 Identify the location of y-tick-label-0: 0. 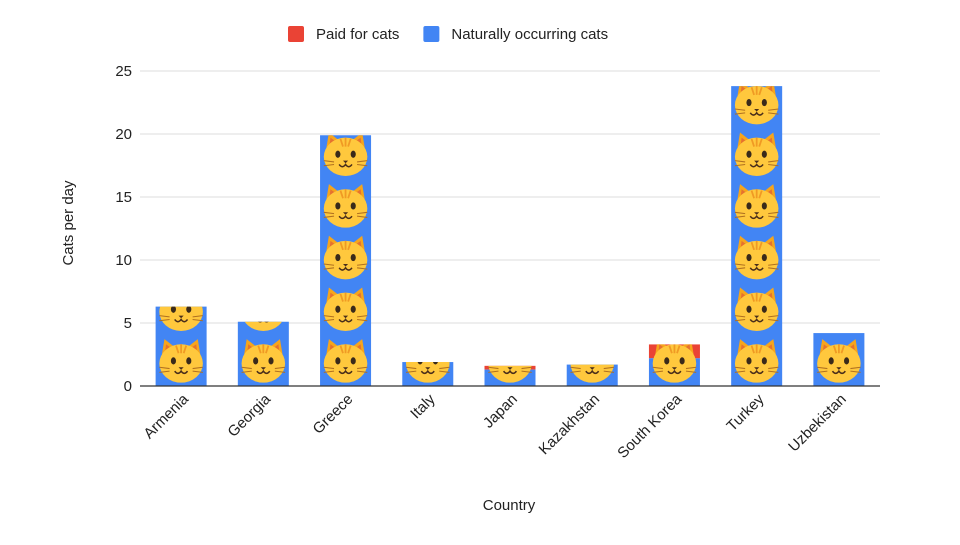
(128, 386).